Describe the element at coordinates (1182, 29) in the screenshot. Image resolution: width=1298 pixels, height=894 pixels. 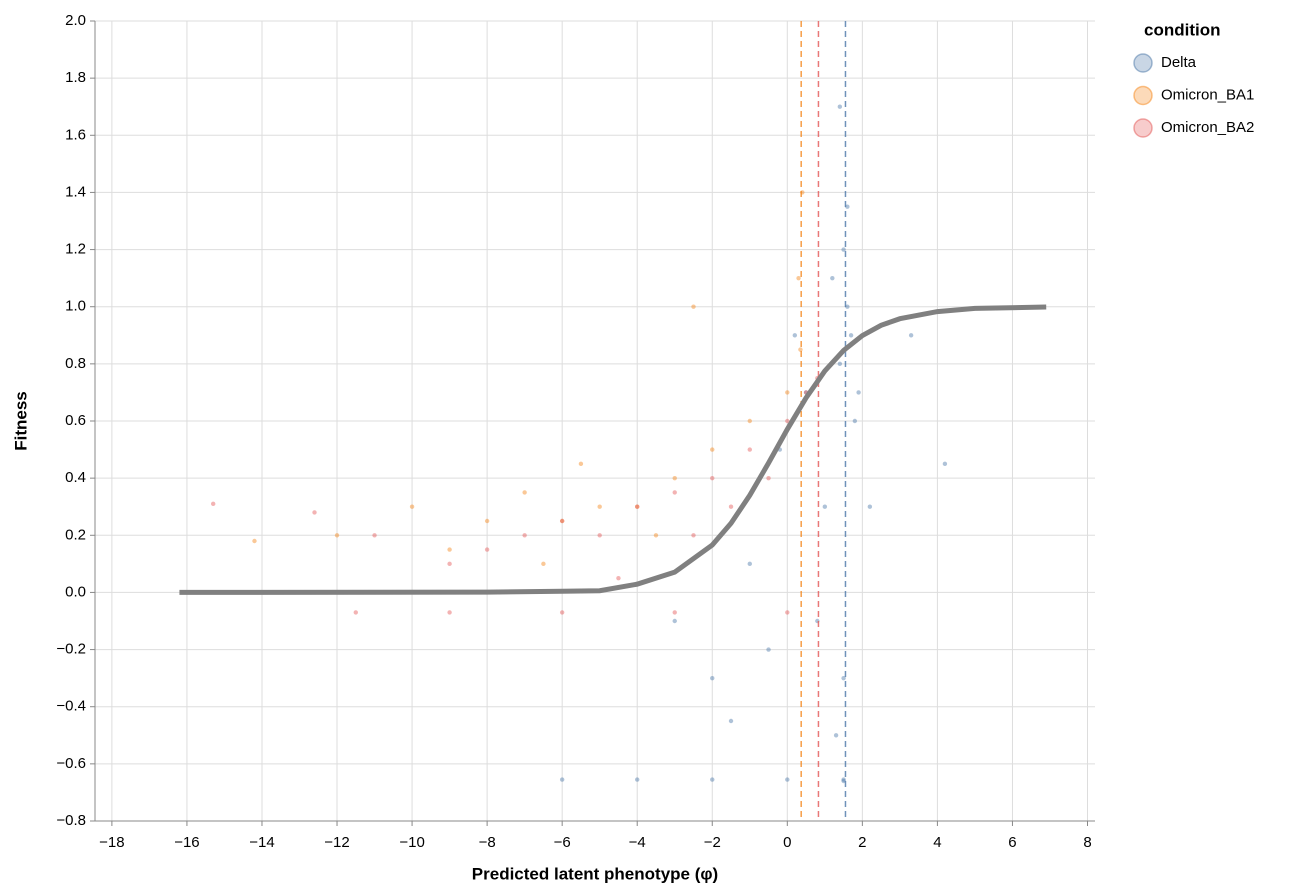
I see `legend-title: condition` at that location.